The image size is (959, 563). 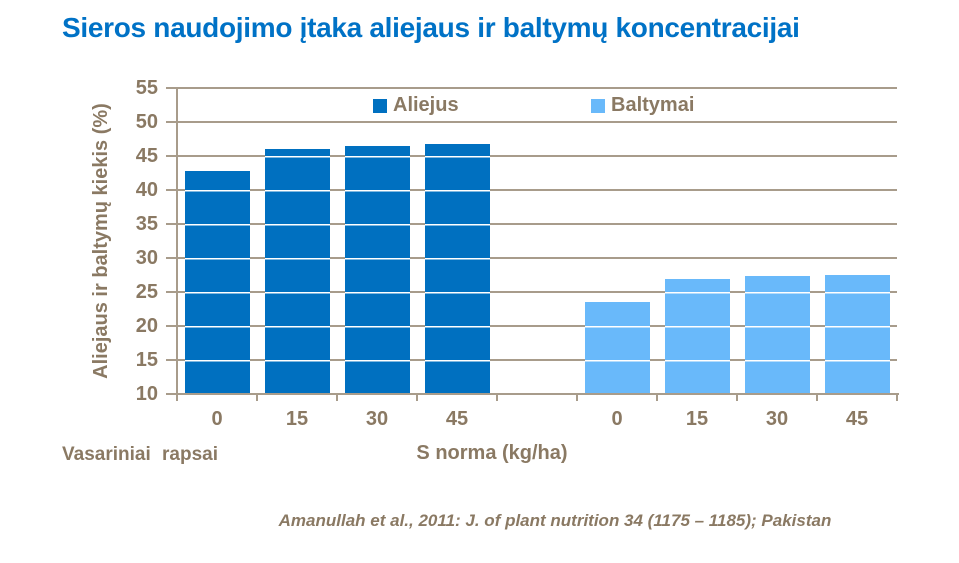 I want to click on legend-item-aliejus: Aliejus, so click(x=416, y=105).